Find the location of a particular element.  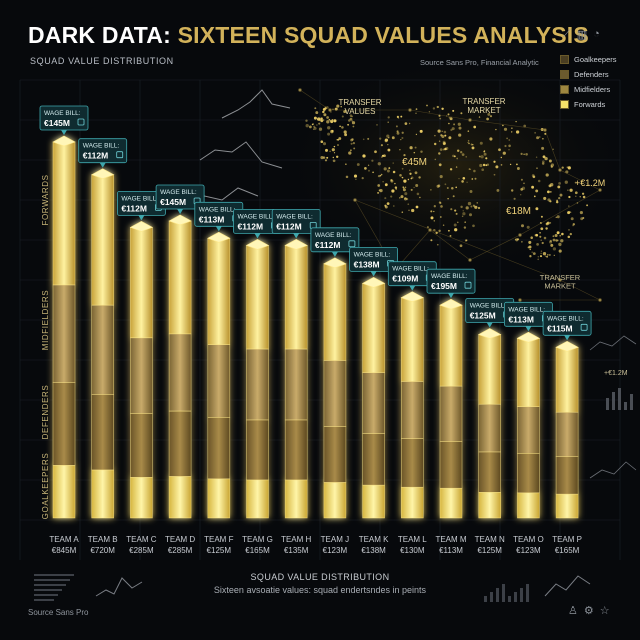

world-map-dots is located at coordinates (447, 182).